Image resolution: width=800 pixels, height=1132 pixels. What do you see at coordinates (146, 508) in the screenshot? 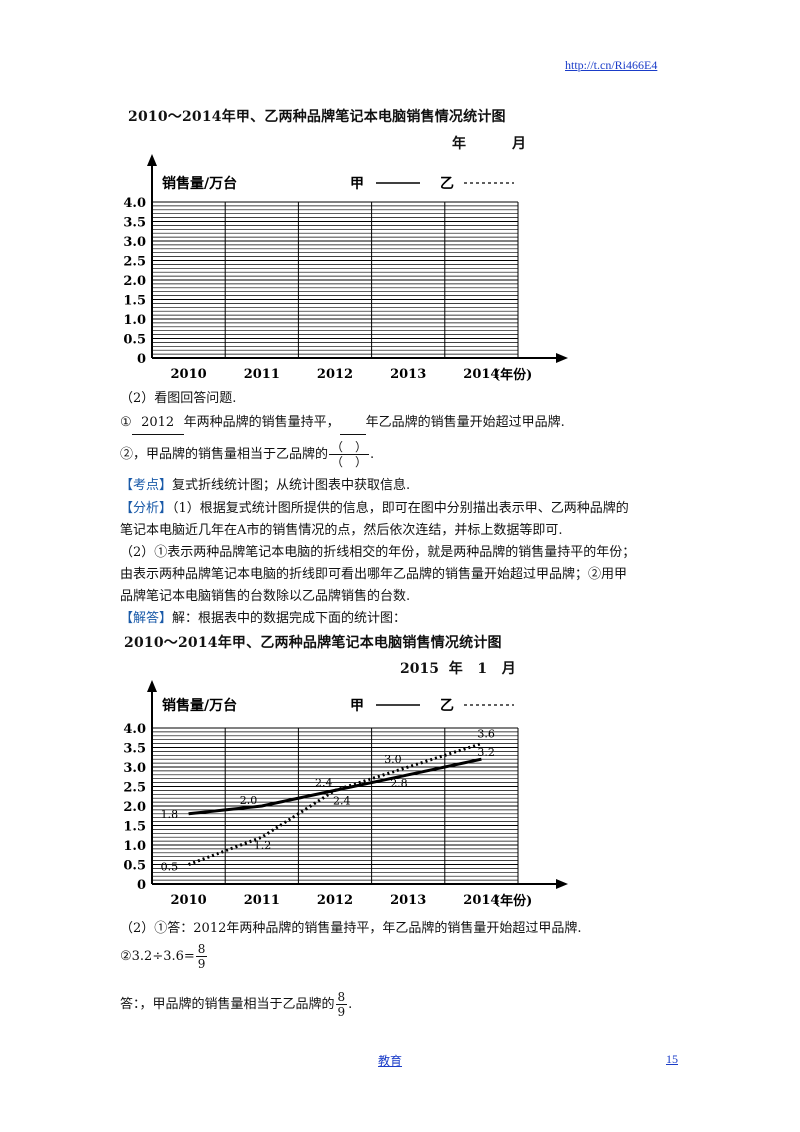
I see `fenxi-tag: 【分析】` at bounding box center [146, 508].